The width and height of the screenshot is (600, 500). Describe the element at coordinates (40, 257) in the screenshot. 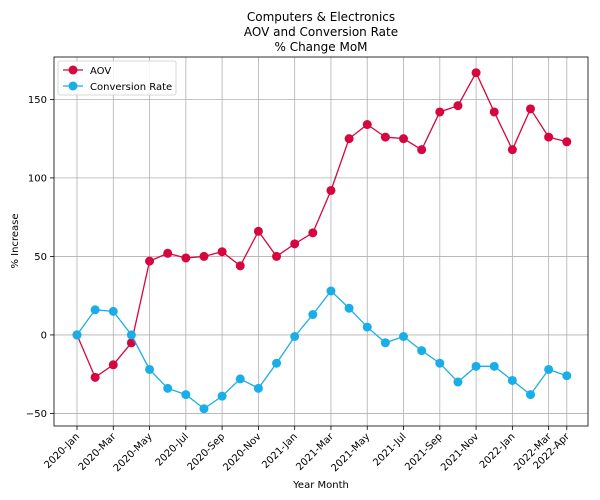

I see `y-tick-label: 50` at that location.